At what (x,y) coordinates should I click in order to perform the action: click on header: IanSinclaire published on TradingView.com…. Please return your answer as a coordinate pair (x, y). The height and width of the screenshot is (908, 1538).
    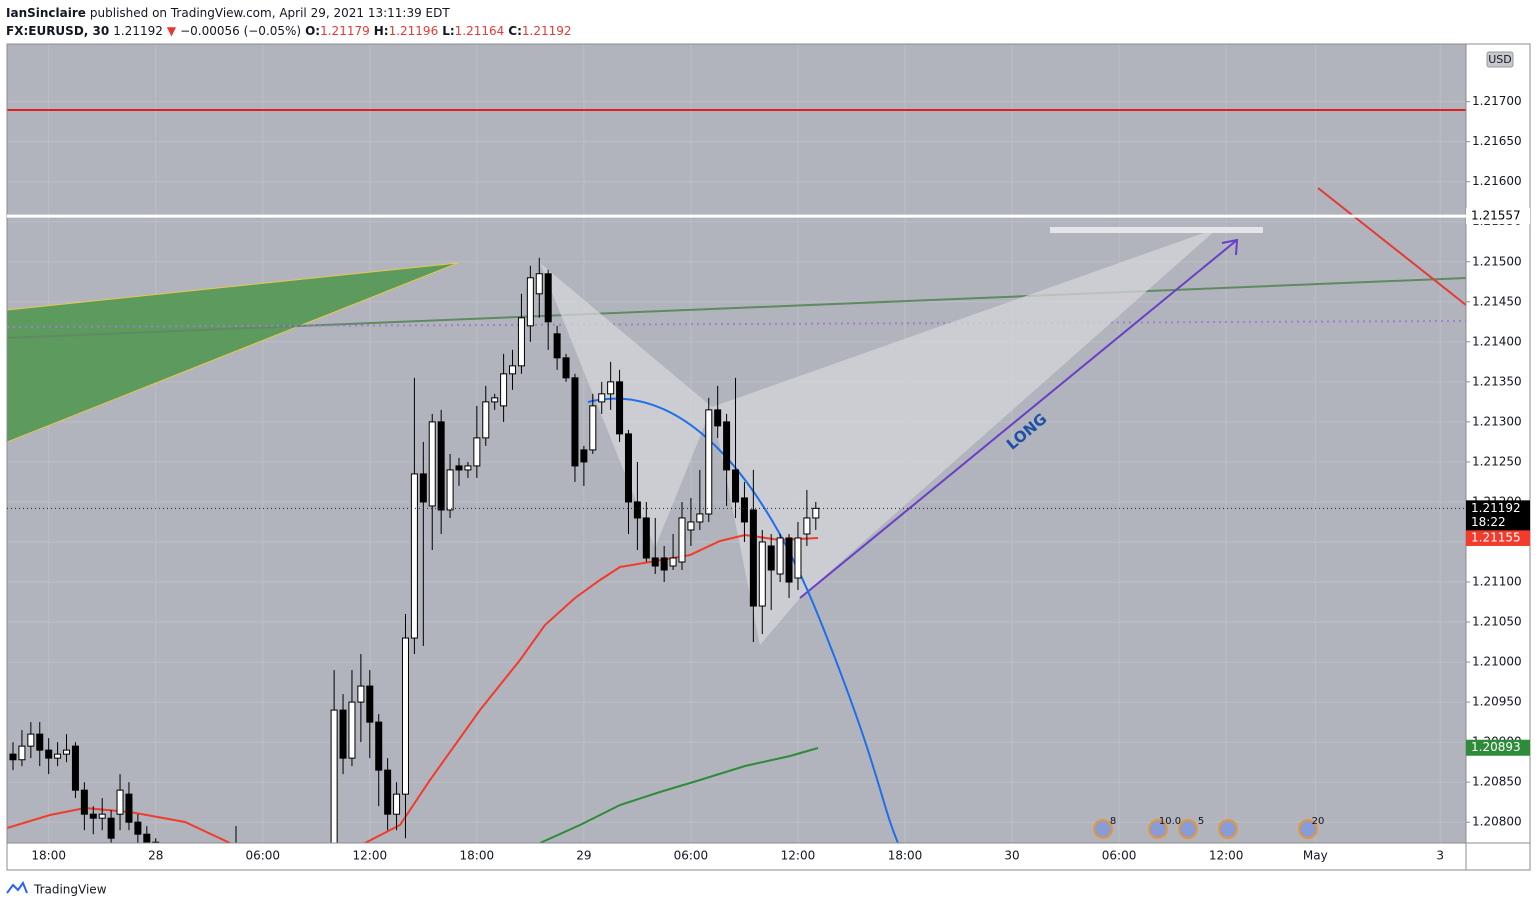
    Looking at the image, I should click on (291, 22).